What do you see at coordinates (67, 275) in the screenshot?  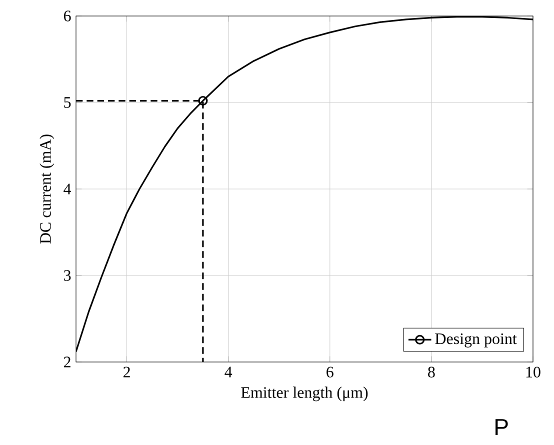 I see `y-tick-label: 3` at bounding box center [67, 275].